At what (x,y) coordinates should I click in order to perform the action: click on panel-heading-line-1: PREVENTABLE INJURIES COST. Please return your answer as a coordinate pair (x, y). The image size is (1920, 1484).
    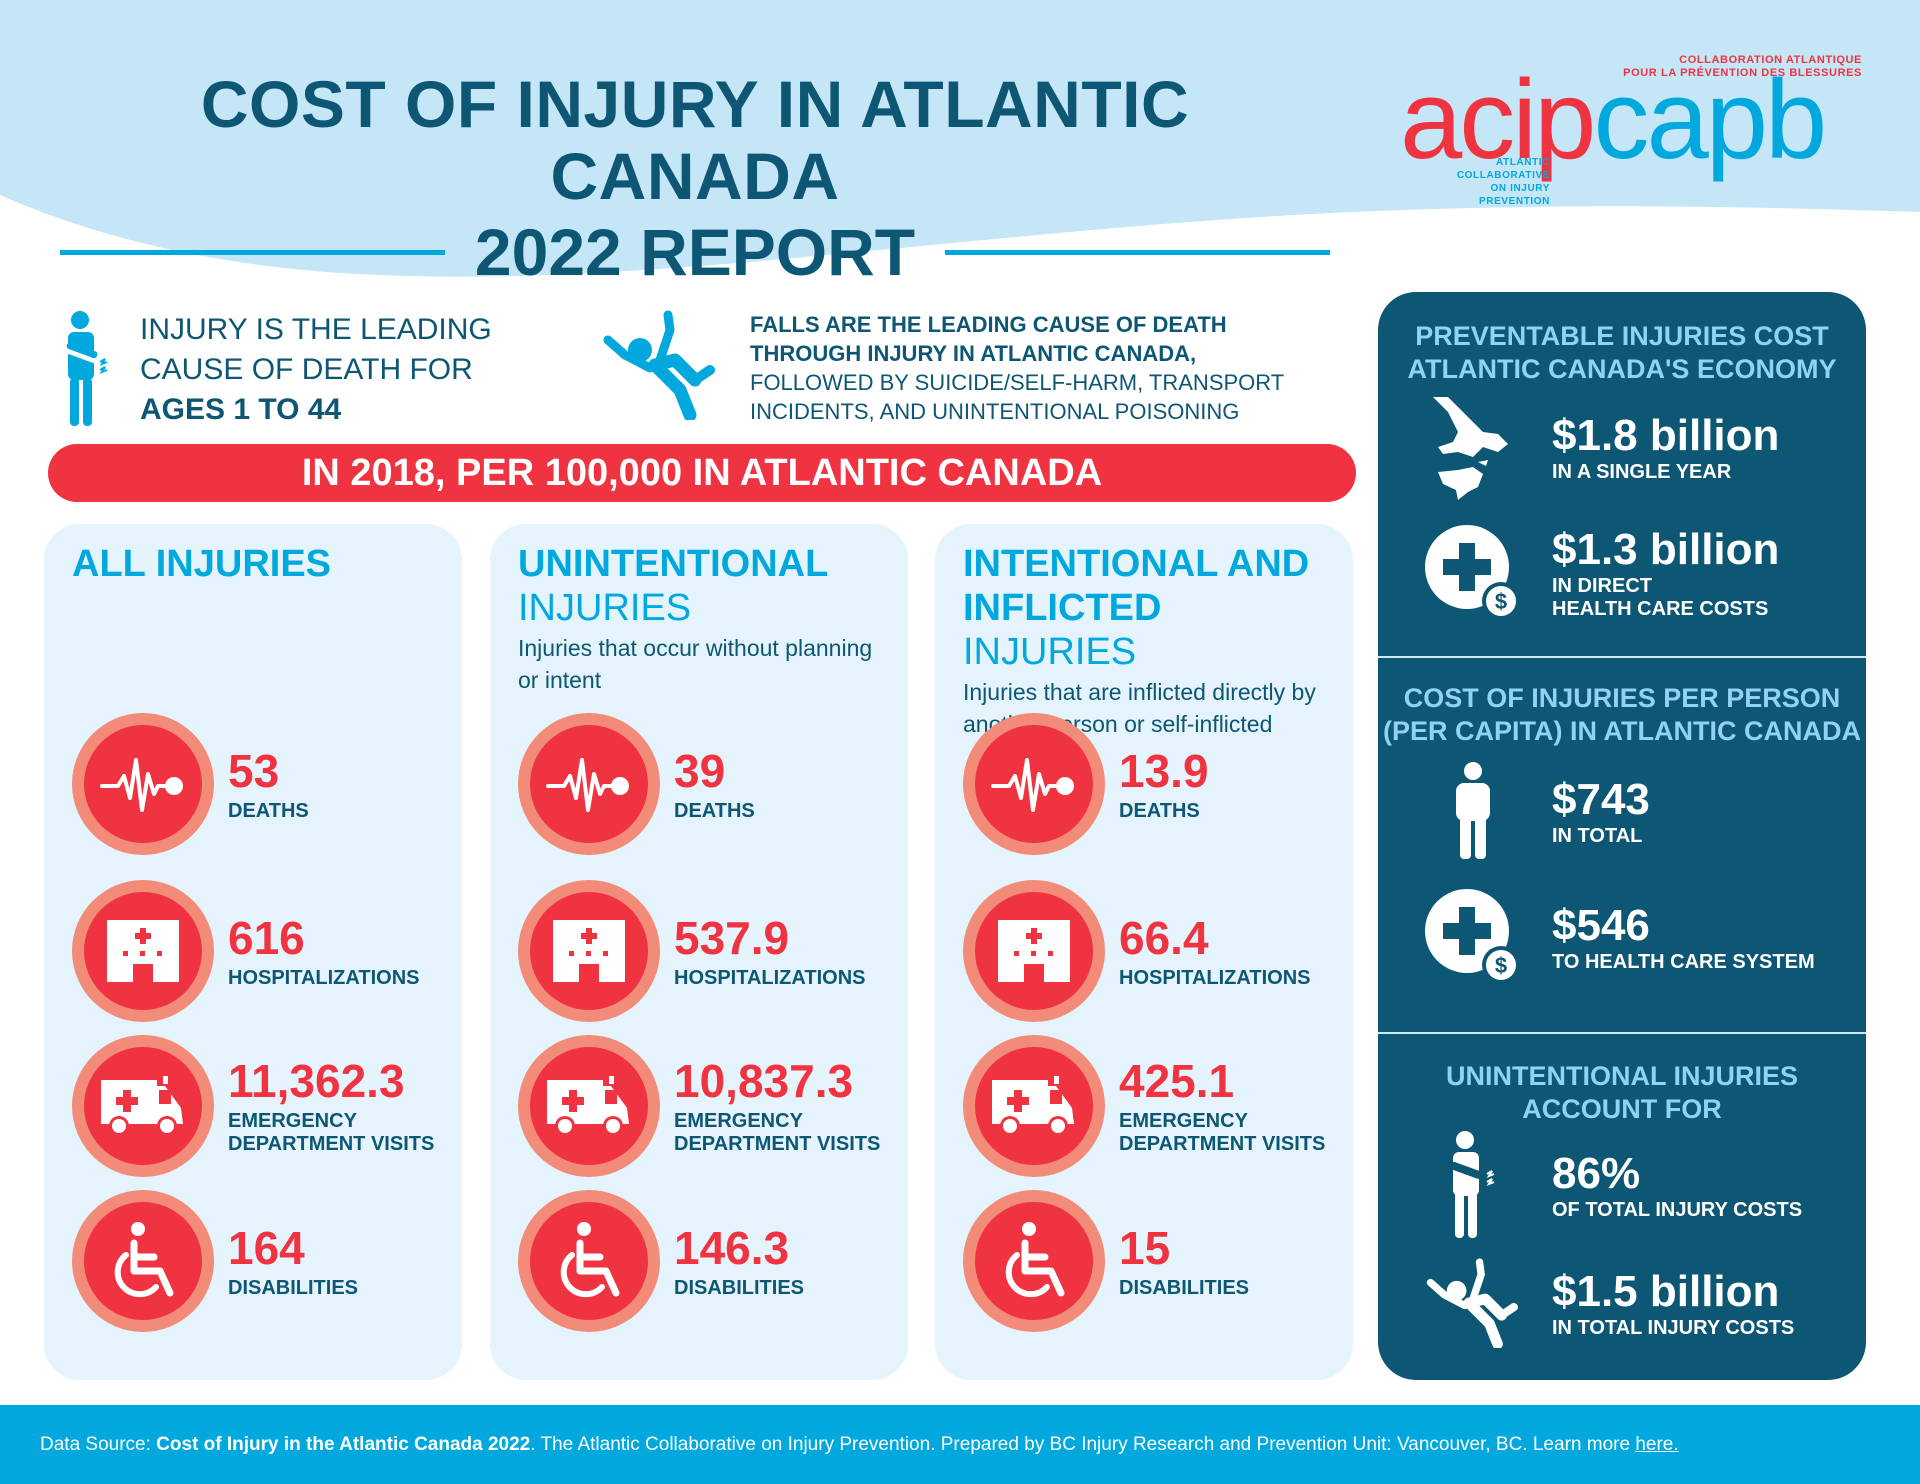
    Looking at the image, I should click on (1622, 336).